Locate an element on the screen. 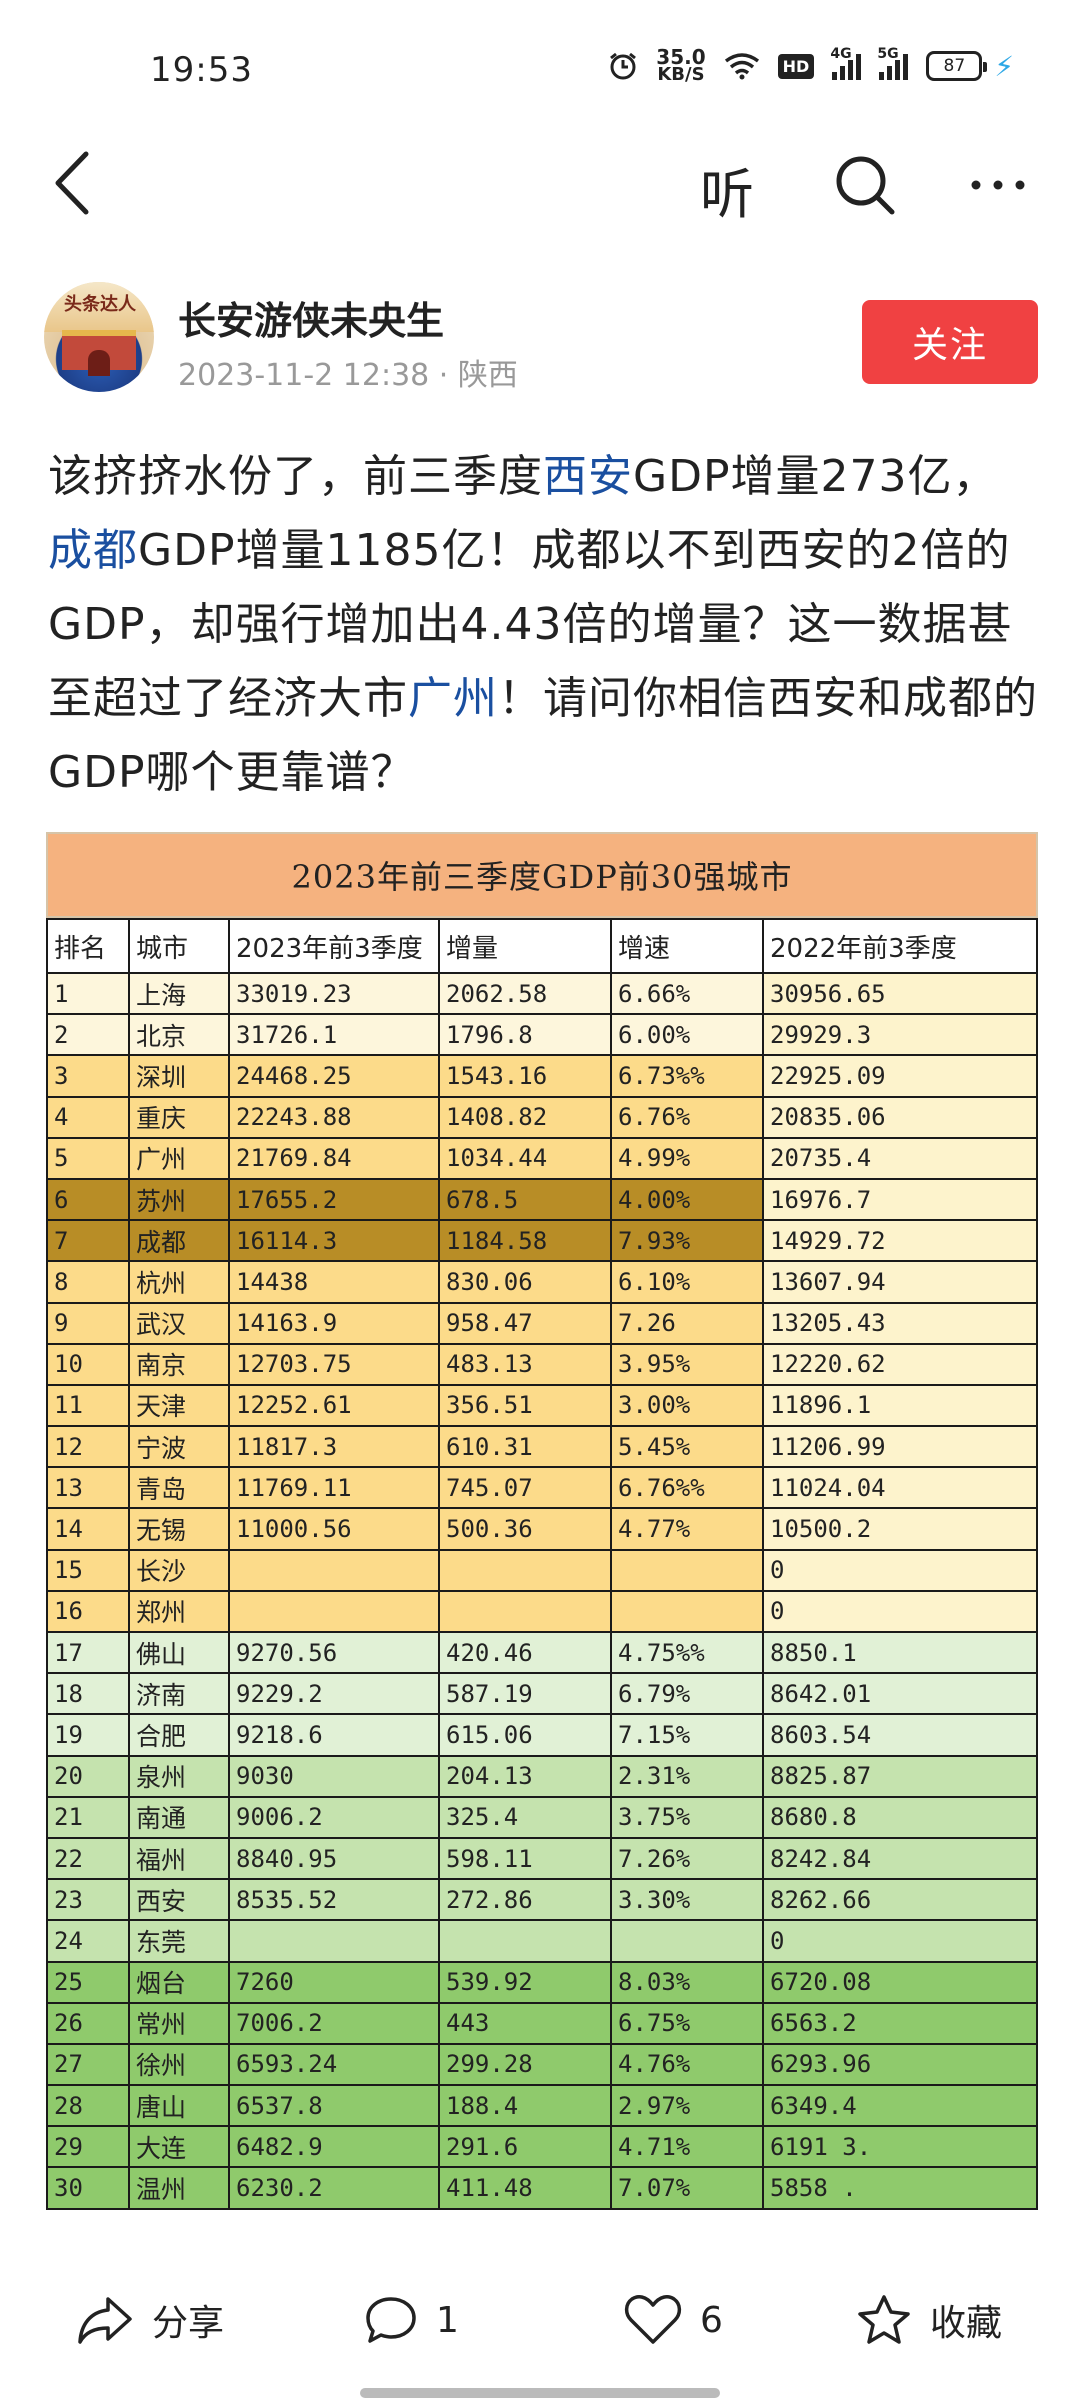 The width and height of the screenshot is (1080, 2400). charging-icon: ⚡ is located at coordinates (1004, 66).